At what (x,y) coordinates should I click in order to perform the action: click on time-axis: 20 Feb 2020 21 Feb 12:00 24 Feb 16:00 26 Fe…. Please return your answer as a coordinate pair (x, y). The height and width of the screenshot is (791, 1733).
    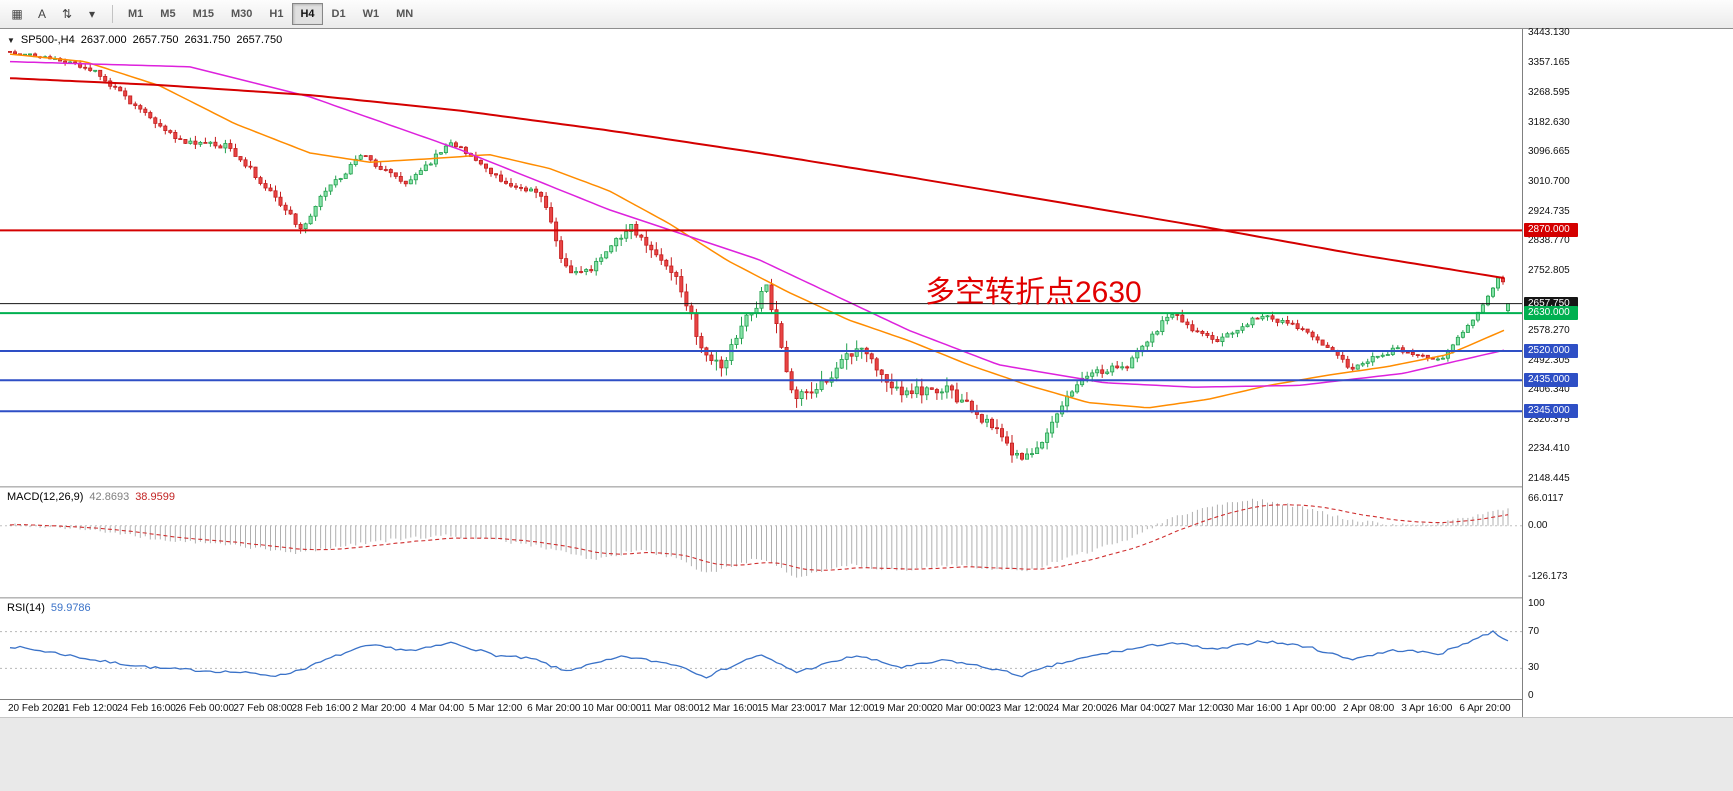
    Looking at the image, I should click on (761, 708).